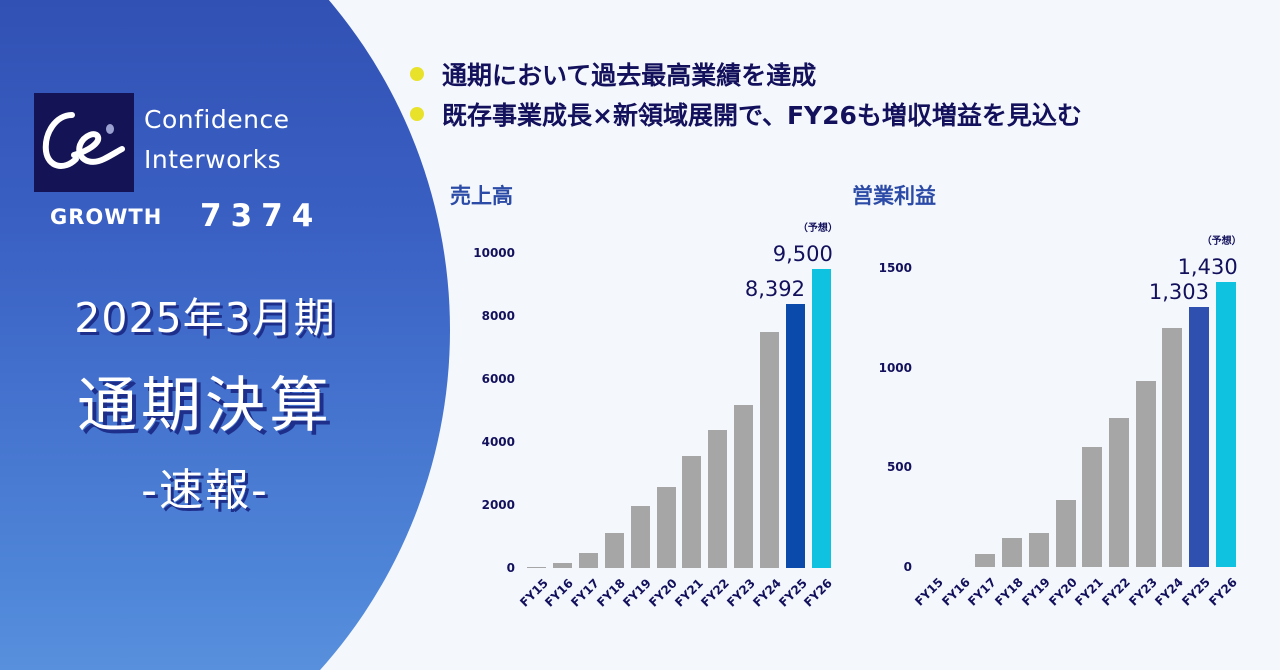 This screenshot has width=1280, height=670. What do you see at coordinates (217, 119) in the screenshot?
I see `company-name-line1: Confidence` at bounding box center [217, 119].